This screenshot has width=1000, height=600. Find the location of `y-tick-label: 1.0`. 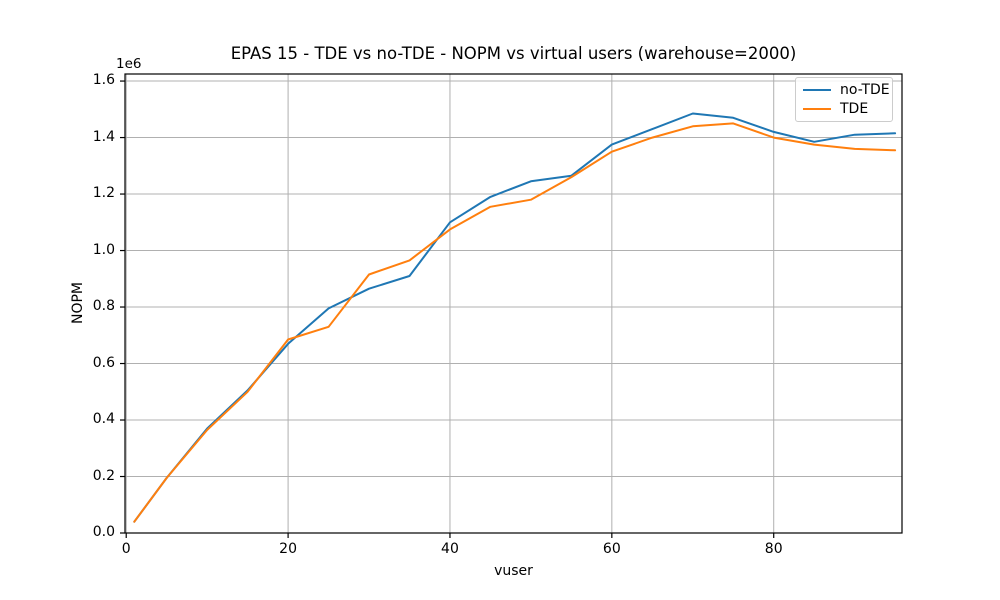

y-tick-label: 1.0 is located at coordinates (103, 249).